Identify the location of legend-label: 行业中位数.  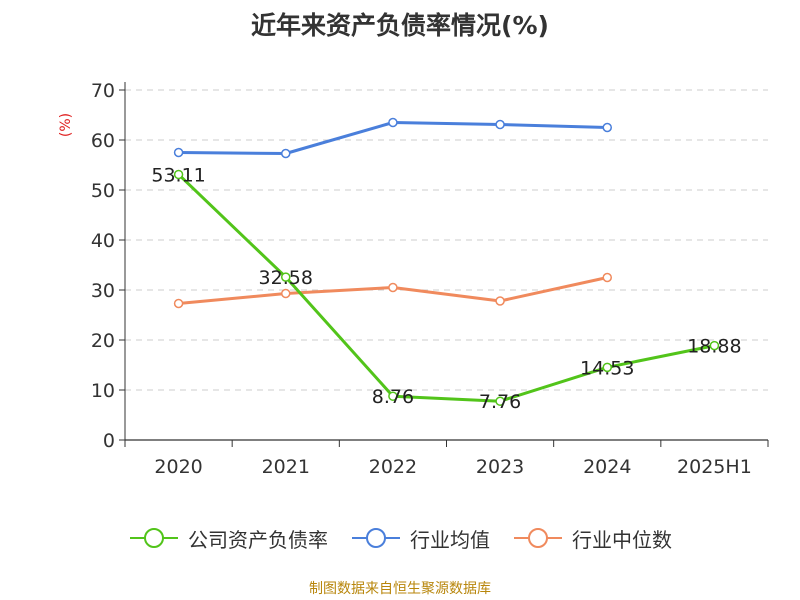
(622, 539).